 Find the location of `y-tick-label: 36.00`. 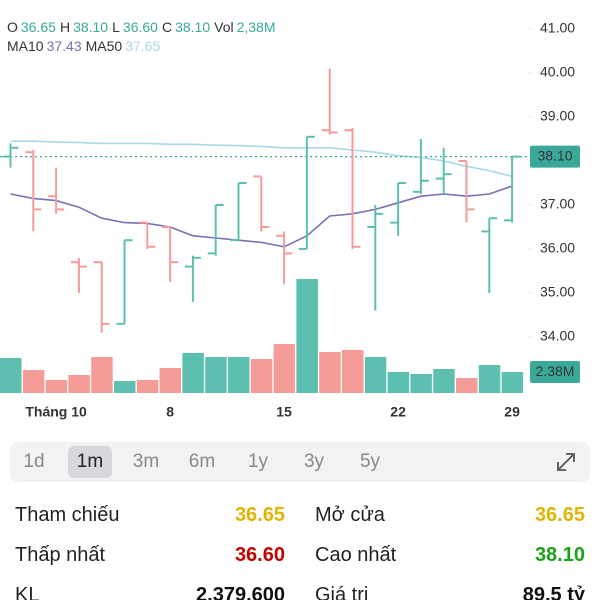

y-tick-label: 36.00 is located at coordinates (557, 248).